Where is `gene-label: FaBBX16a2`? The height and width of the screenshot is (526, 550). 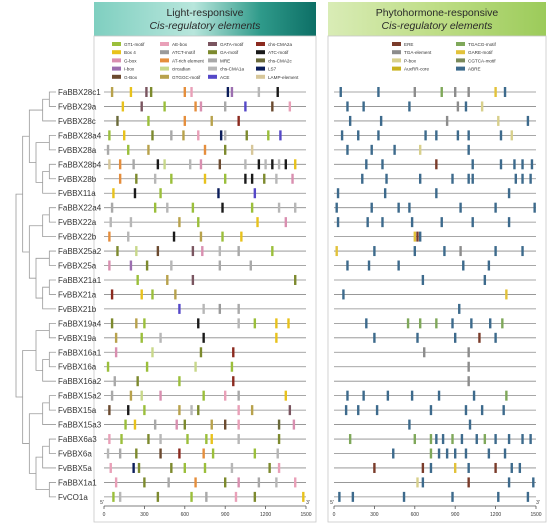 gene-label: FaBBX16a2 is located at coordinates (80, 381).